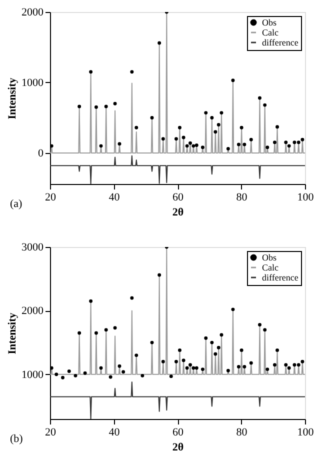  What do you see at coordinates (16, 204) in the screenshot?
I see `text: (a)` at bounding box center [16, 204].